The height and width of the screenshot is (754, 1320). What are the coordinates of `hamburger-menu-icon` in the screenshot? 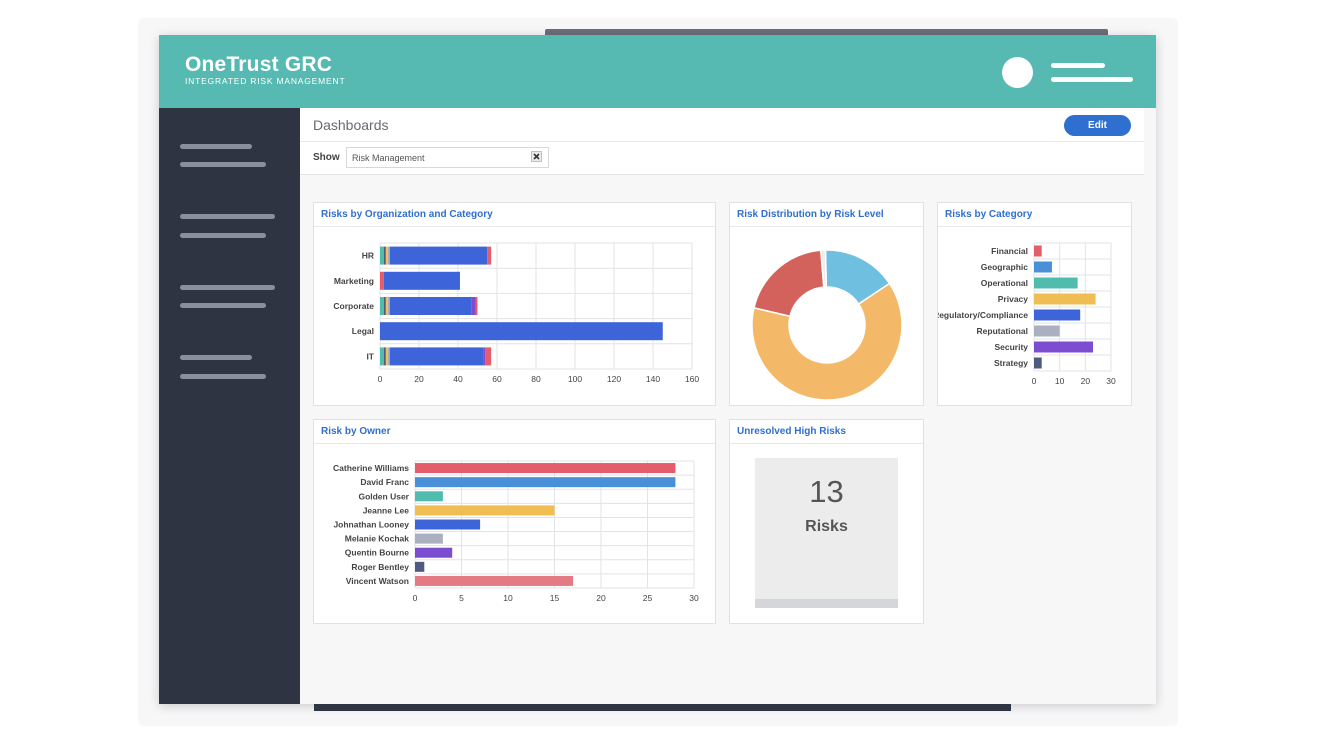 It's located at (1092, 72).